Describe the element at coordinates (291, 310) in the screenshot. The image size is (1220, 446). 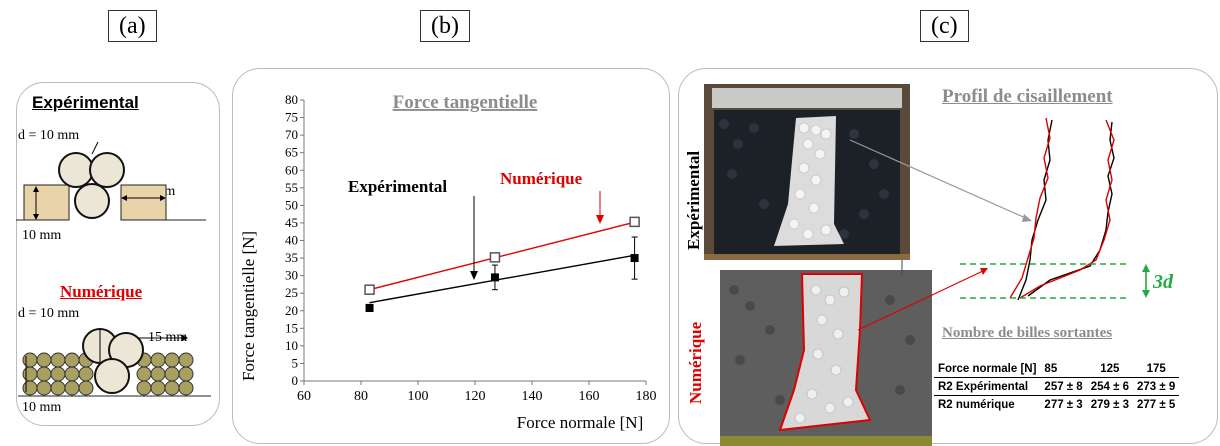
I see `y-tick-label: 20` at that location.